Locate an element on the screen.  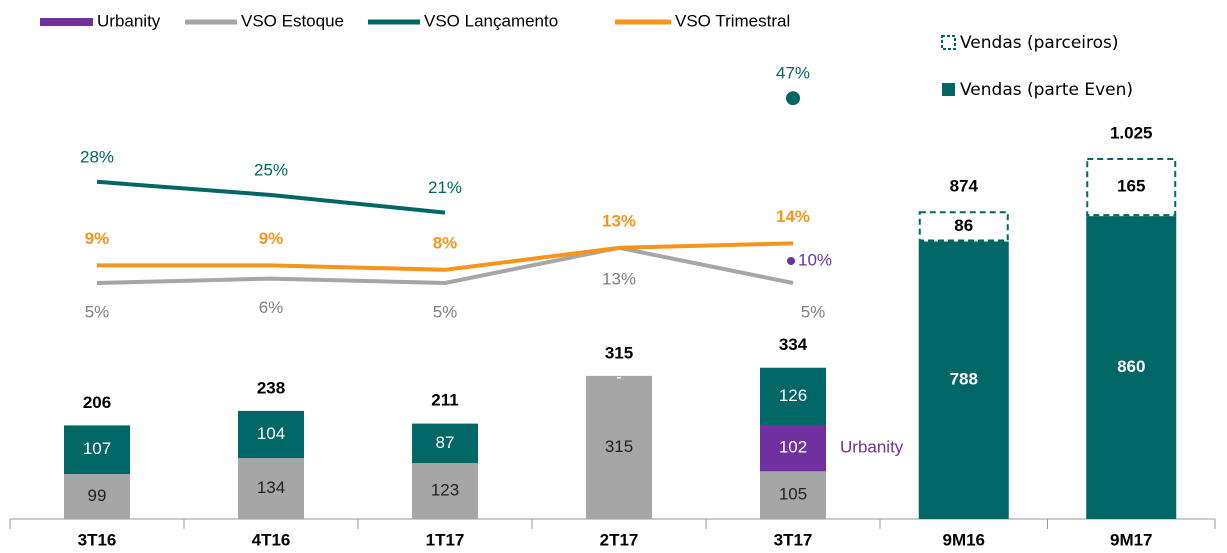
x-tick-label: 9M16 is located at coordinates (963, 539).